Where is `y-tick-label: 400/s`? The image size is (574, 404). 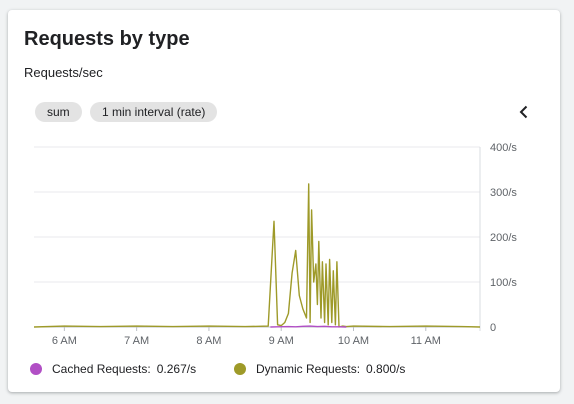
y-tick-label: 400/s is located at coordinates (503, 148).